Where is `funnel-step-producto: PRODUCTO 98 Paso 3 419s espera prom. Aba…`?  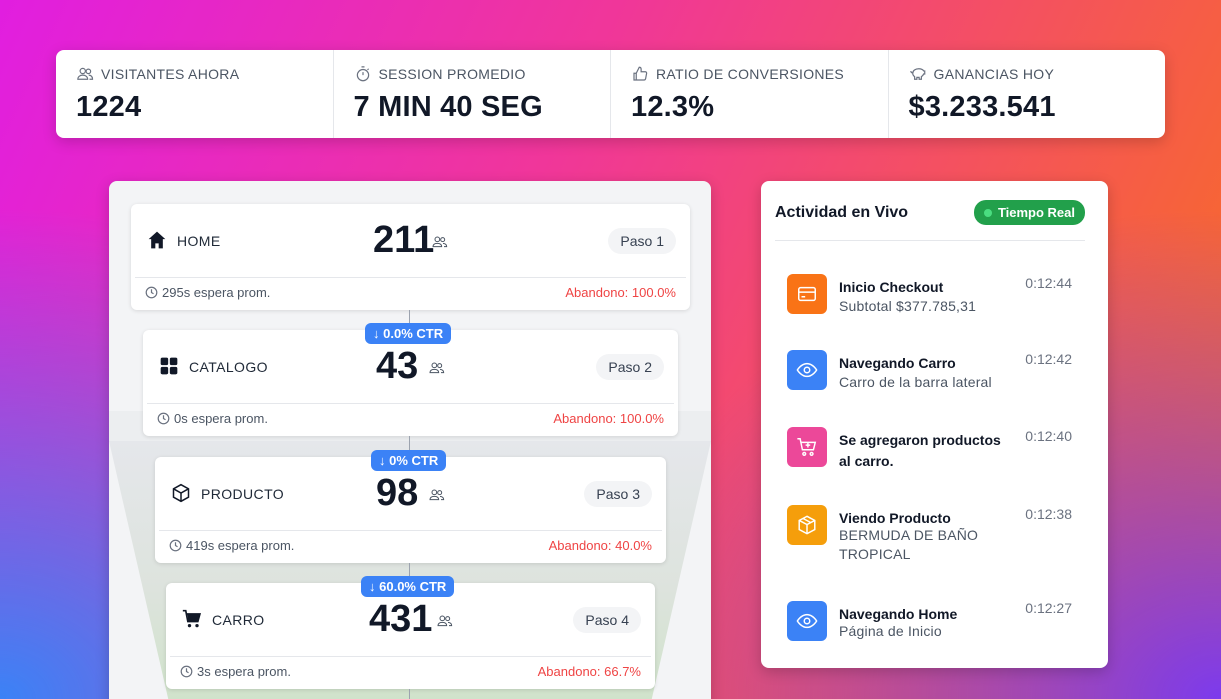
funnel-step-producto: PRODUCTO 98 Paso 3 419s espera prom. Aba… is located at coordinates (410, 510).